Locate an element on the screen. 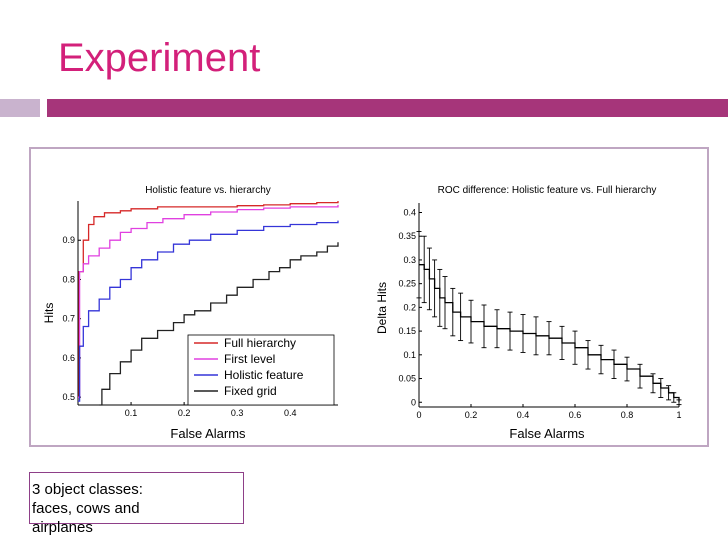  chart2-y-tick-label: 0.1 is located at coordinates (409, 355).